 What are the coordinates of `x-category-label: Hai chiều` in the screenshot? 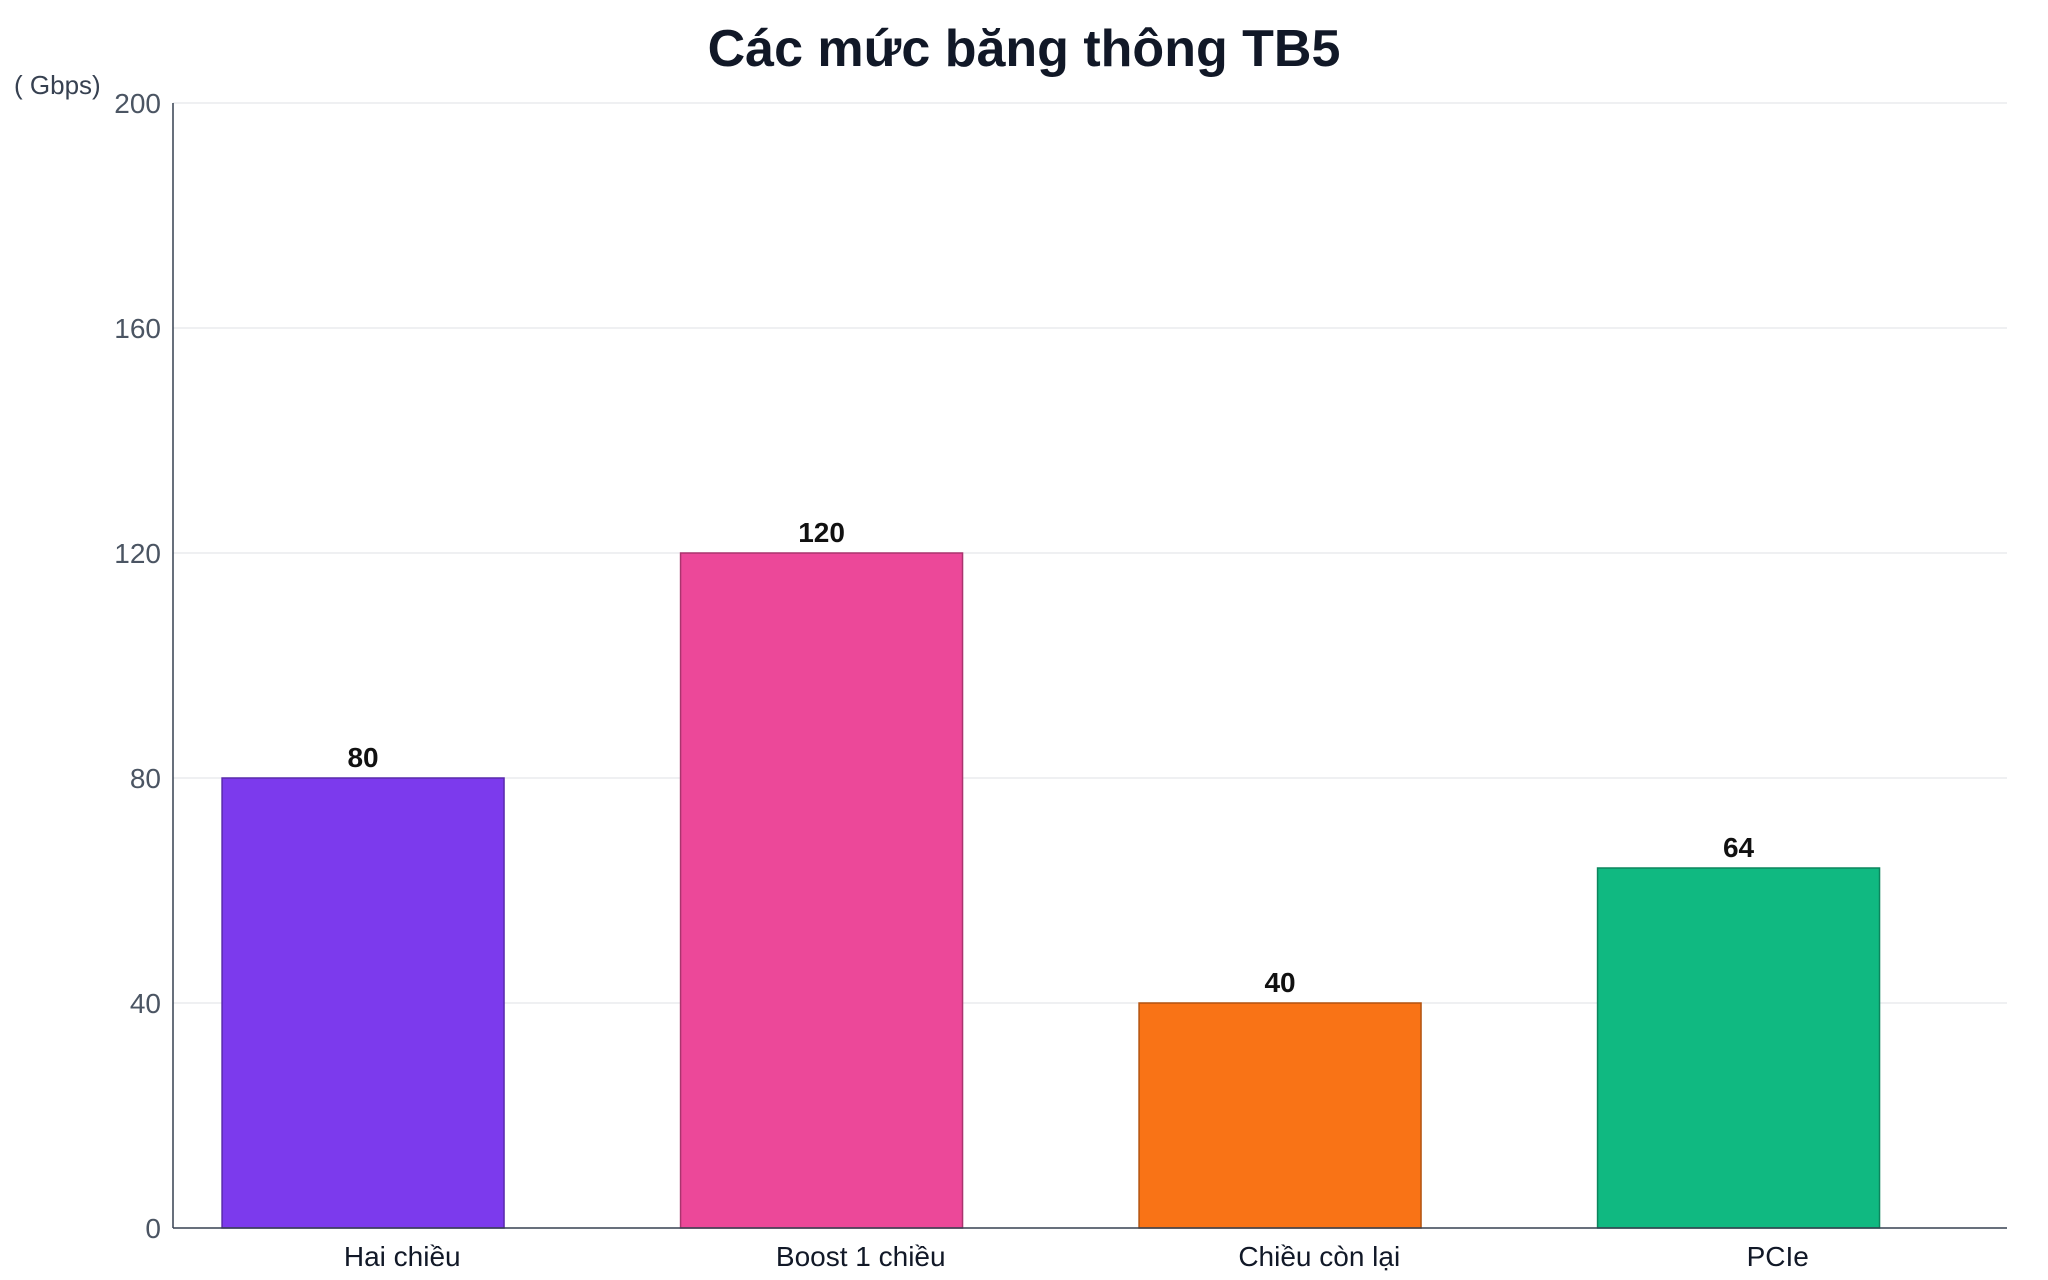 It's located at (402, 1256).